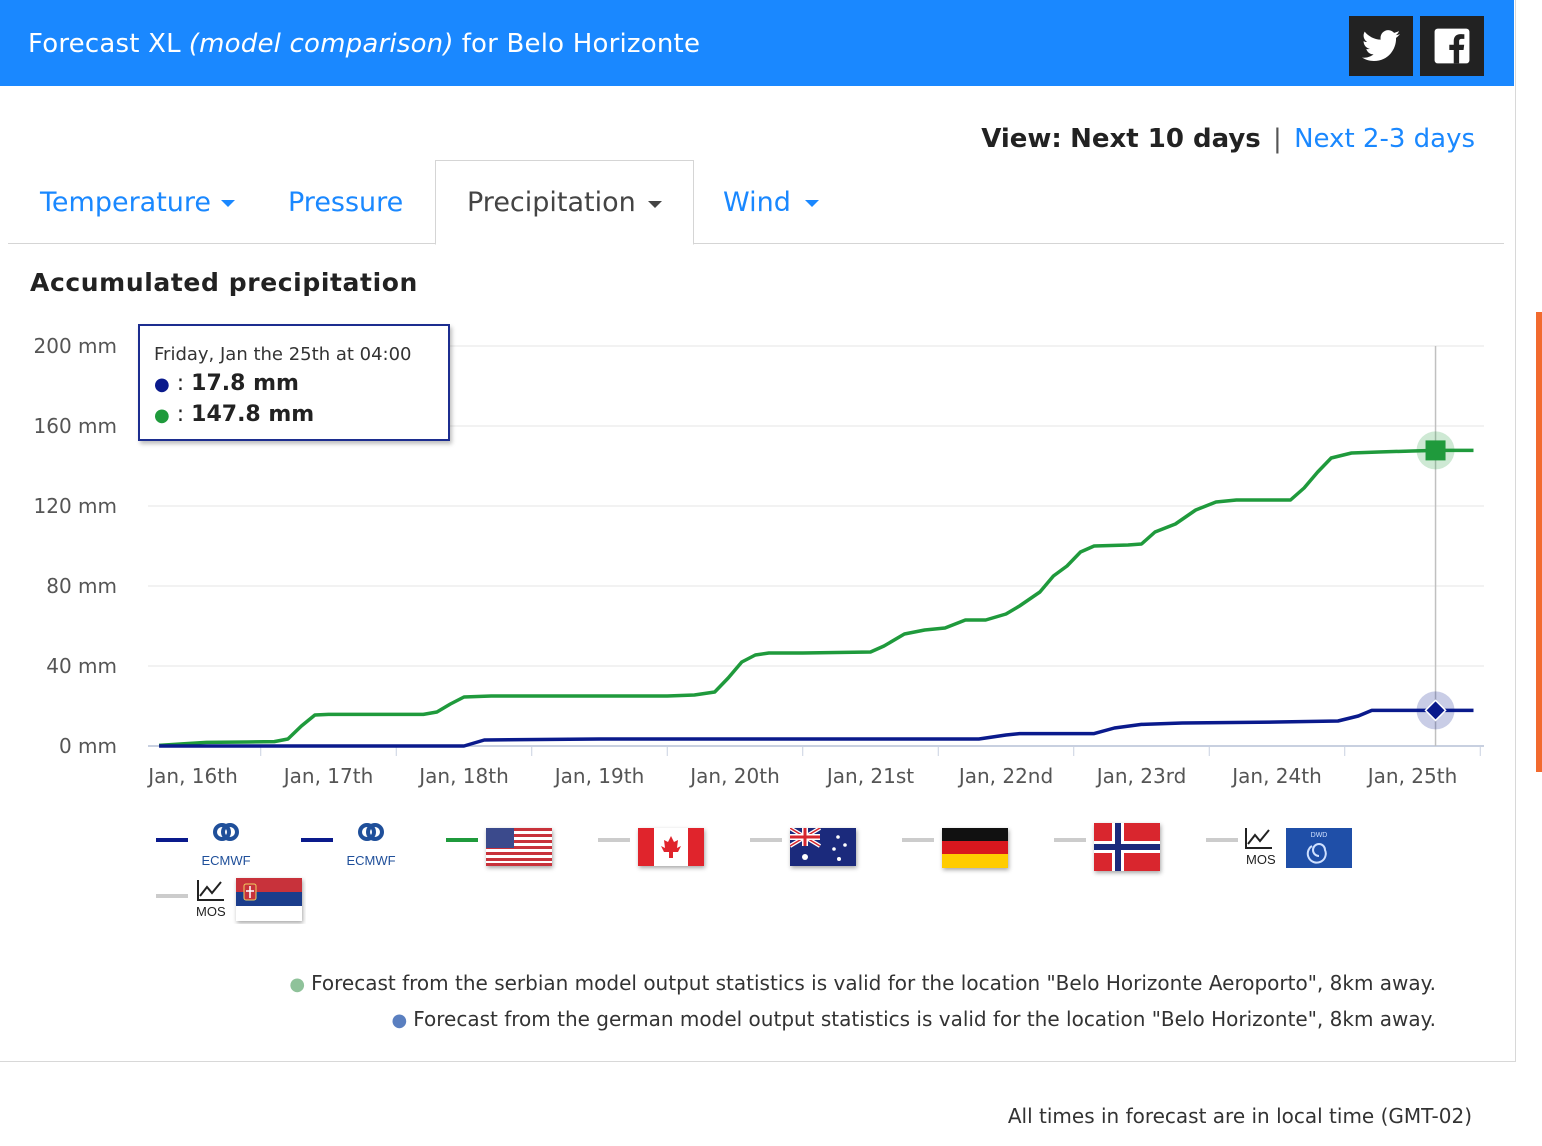 The height and width of the screenshot is (1146, 1542). What do you see at coordinates (1539, 542) in the screenshot?
I see `page-scrollbar` at bounding box center [1539, 542].